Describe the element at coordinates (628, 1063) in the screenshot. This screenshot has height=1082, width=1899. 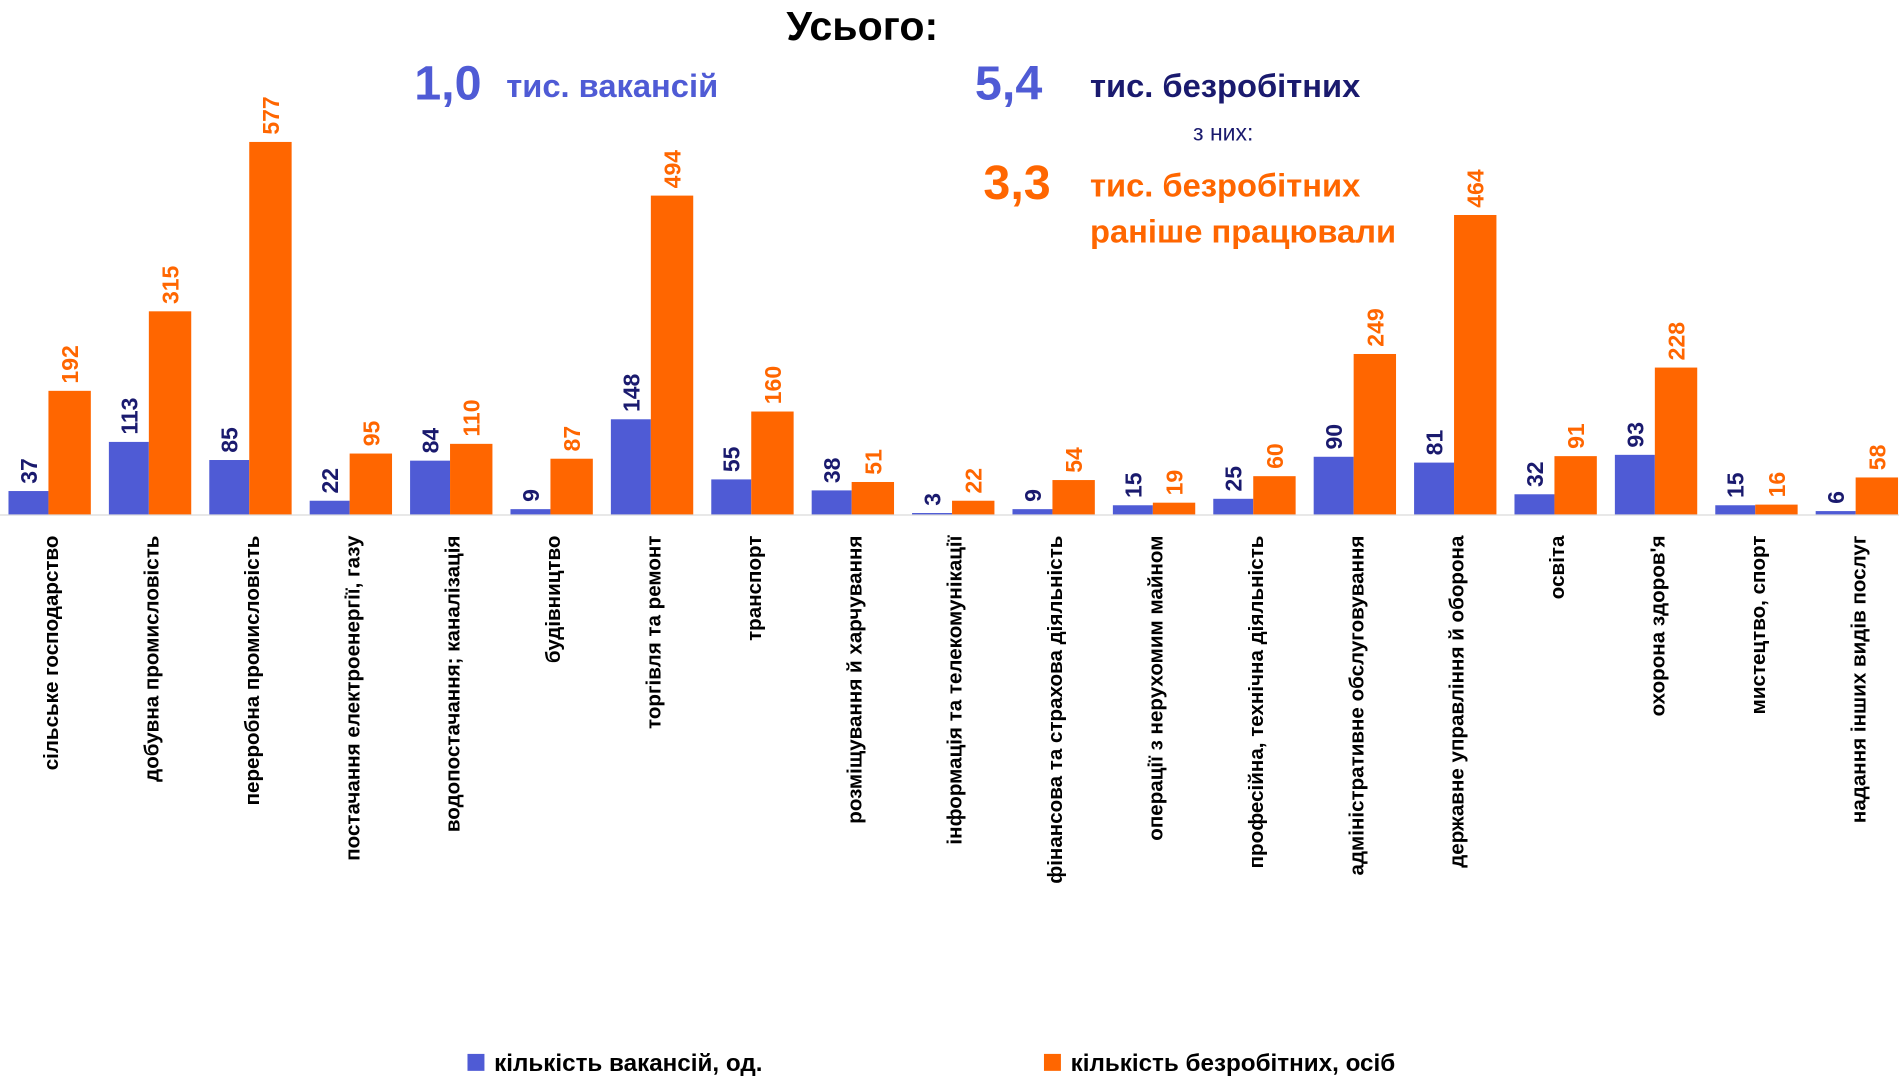
I see `legend-label: кількість вакансій, од.` at that location.